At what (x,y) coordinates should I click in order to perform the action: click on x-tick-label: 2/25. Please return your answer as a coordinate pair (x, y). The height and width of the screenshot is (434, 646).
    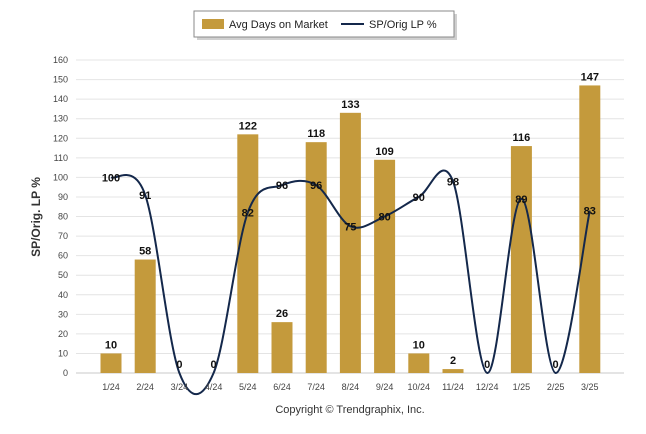
    Looking at the image, I should click on (556, 387).